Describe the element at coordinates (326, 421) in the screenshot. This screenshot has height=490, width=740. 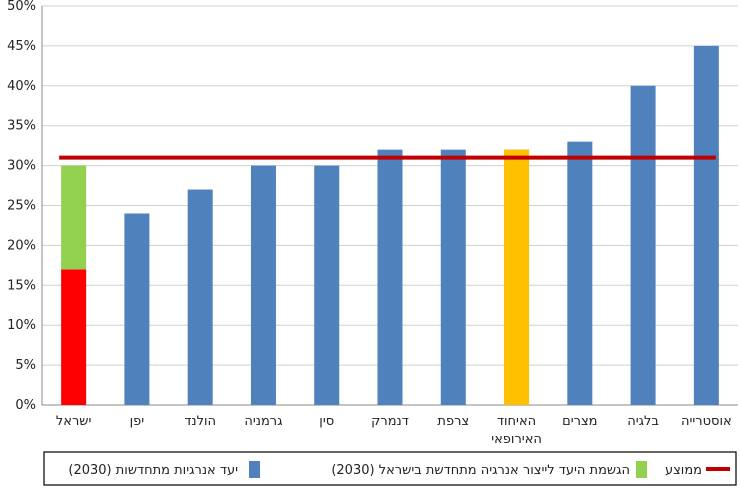
I see `x-category-label: סין` at that location.